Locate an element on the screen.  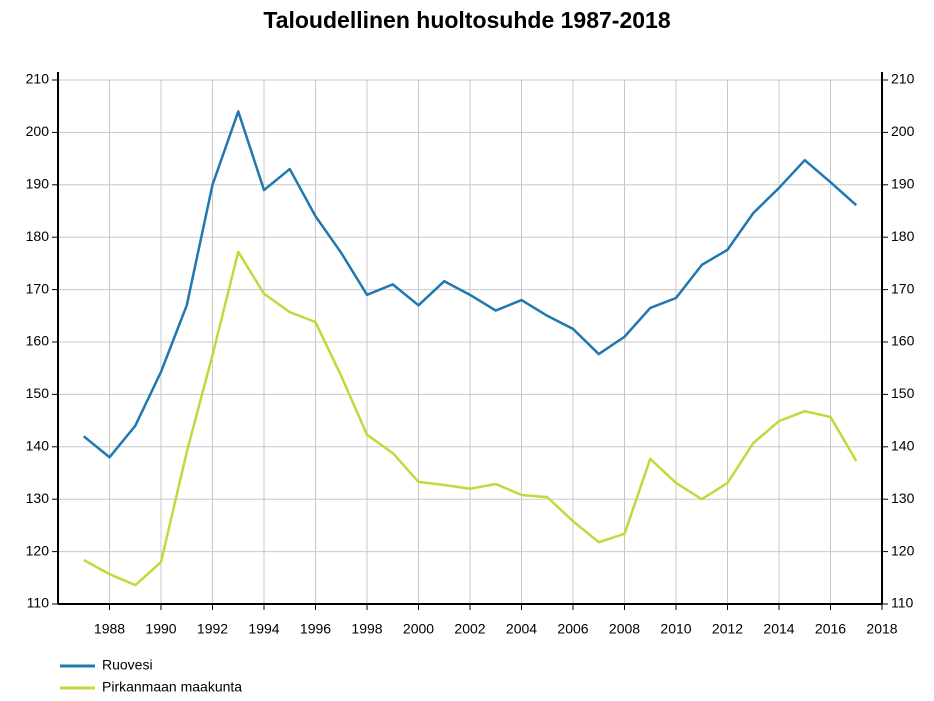
y-tick-label: 200 is located at coordinates (38, 131).